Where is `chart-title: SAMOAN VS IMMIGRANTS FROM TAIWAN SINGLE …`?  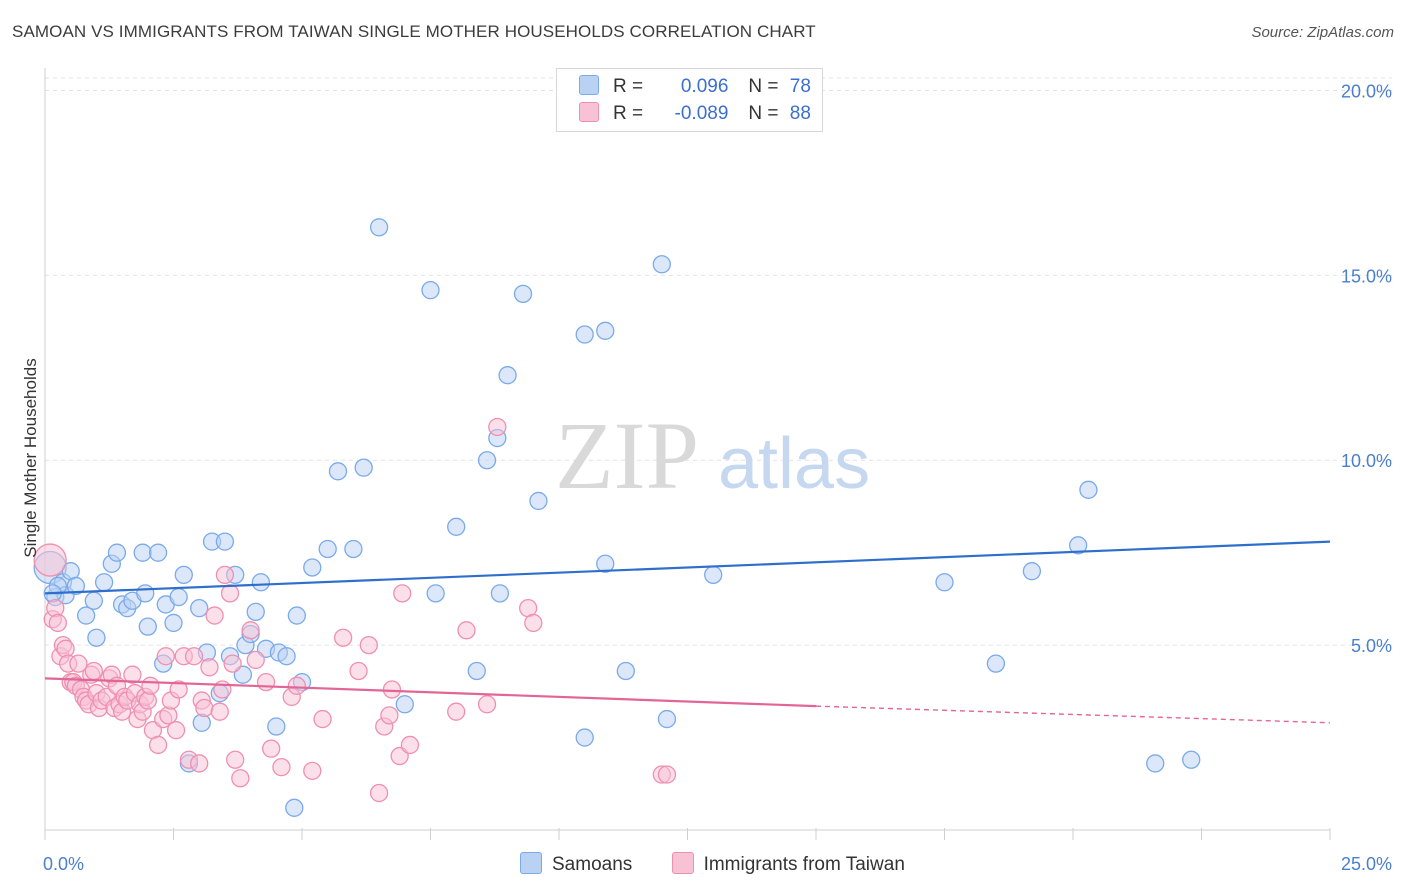 chart-title: SAMOAN VS IMMIGRANTS FROM TAIWAN SINGLE … is located at coordinates (414, 31).